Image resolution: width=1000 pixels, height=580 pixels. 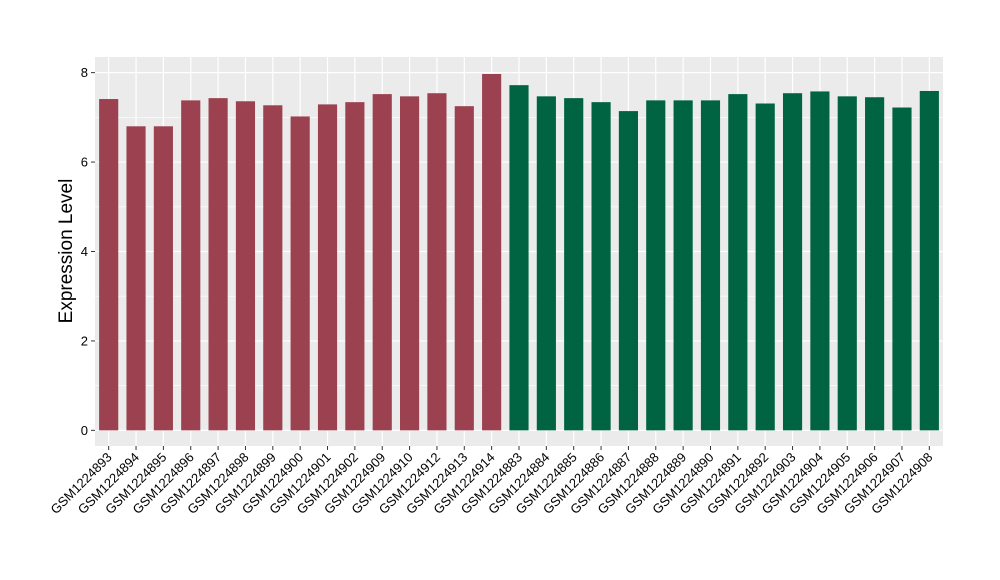 What do you see at coordinates (84, 430) in the screenshot?
I see `y-tick-label: 0` at bounding box center [84, 430].